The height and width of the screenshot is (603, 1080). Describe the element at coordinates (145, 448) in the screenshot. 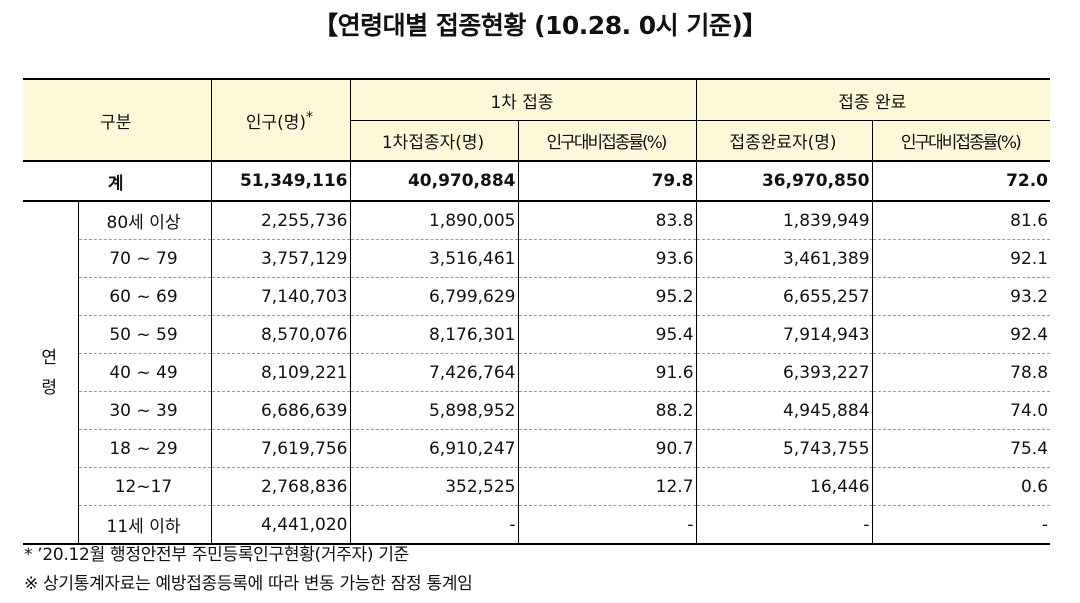

I see `age-cell: 18 ~ 29` at that location.